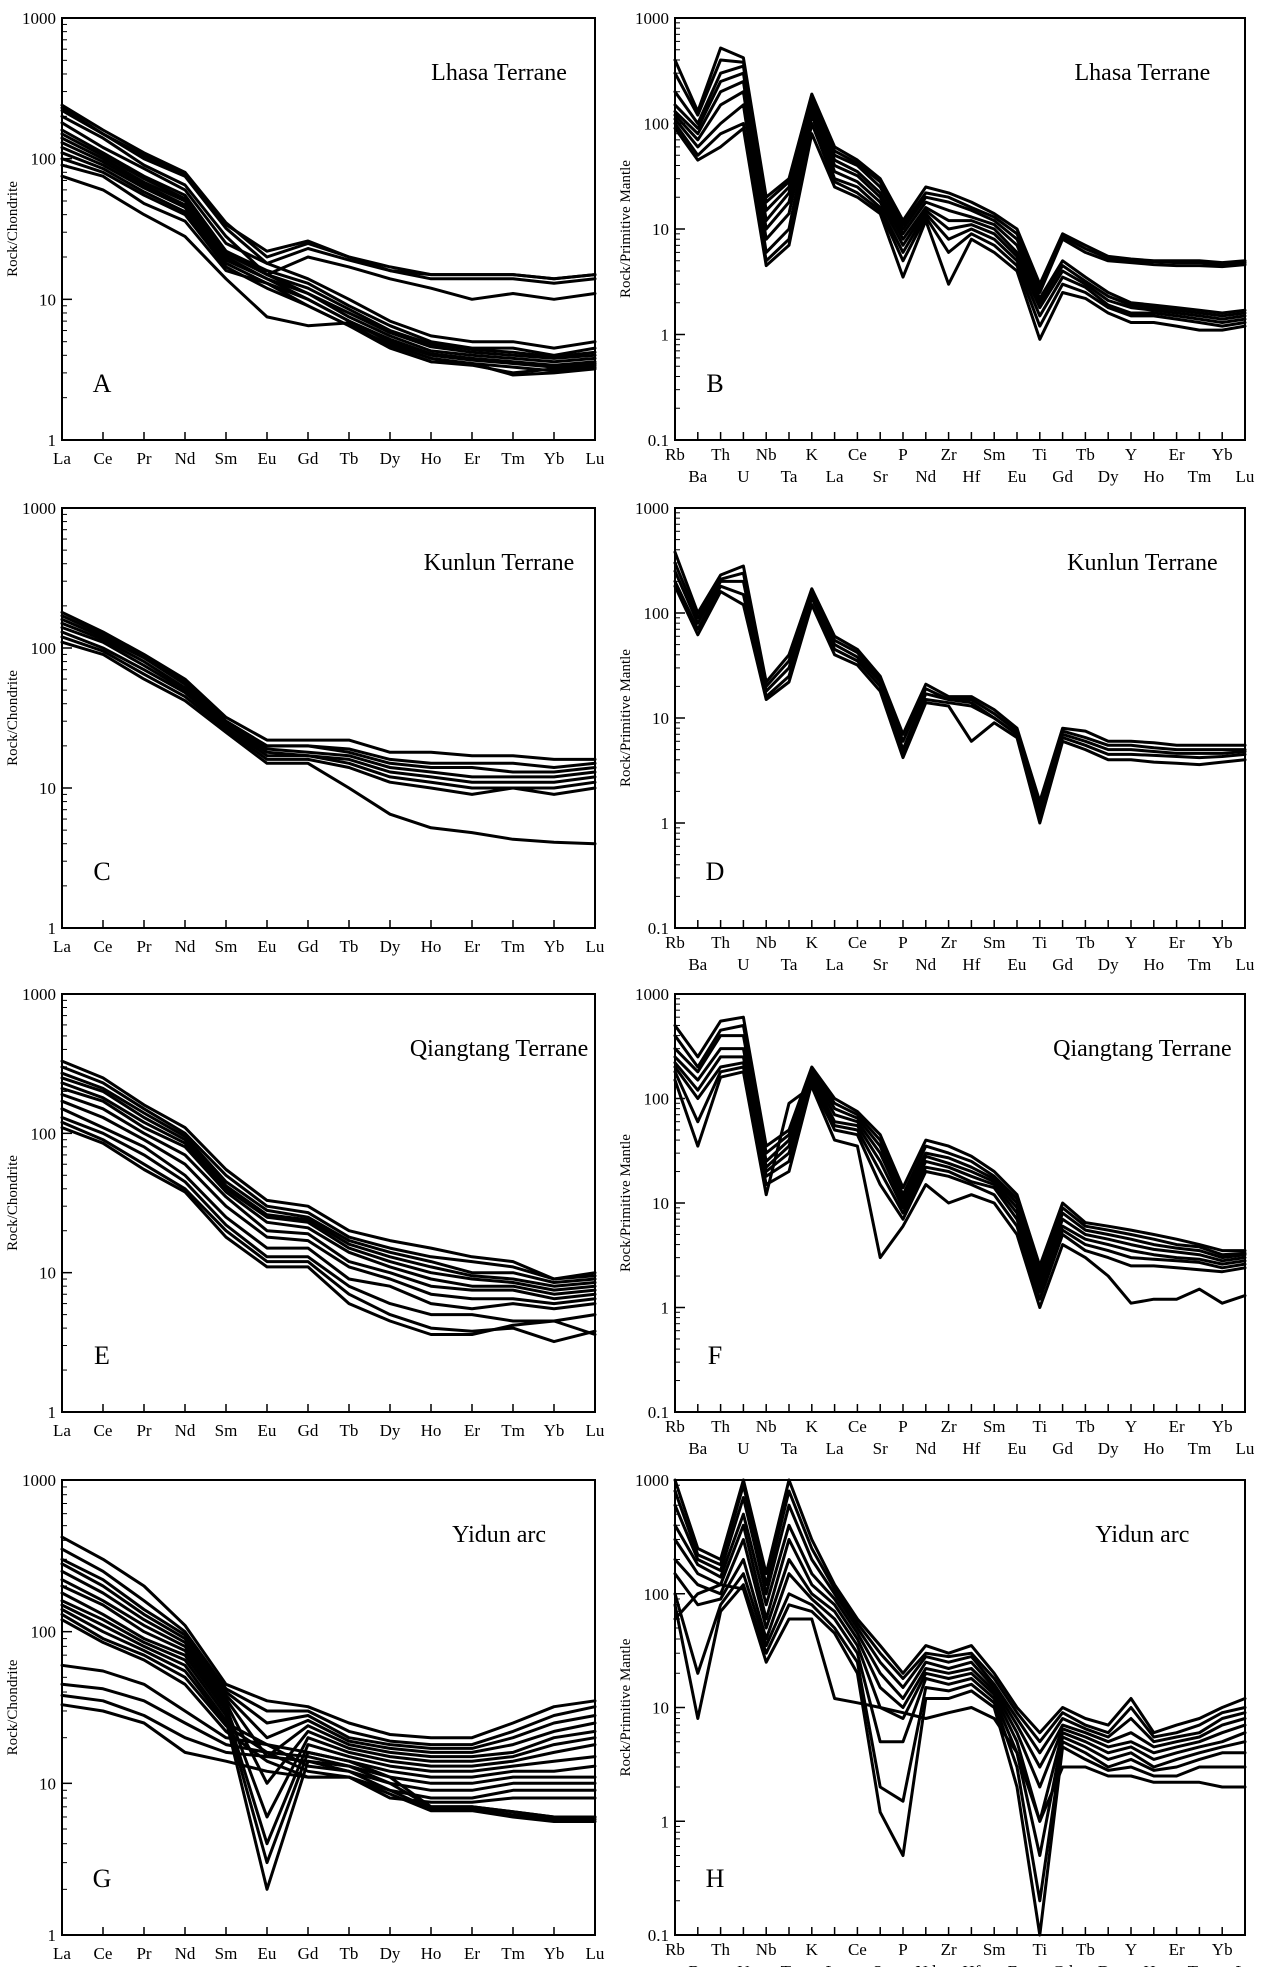 This screenshot has width=1269, height=1967. What do you see at coordinates (743, 964) in the screenshot?
I see `x-tick-label: U` at bounding box center [743, 964].